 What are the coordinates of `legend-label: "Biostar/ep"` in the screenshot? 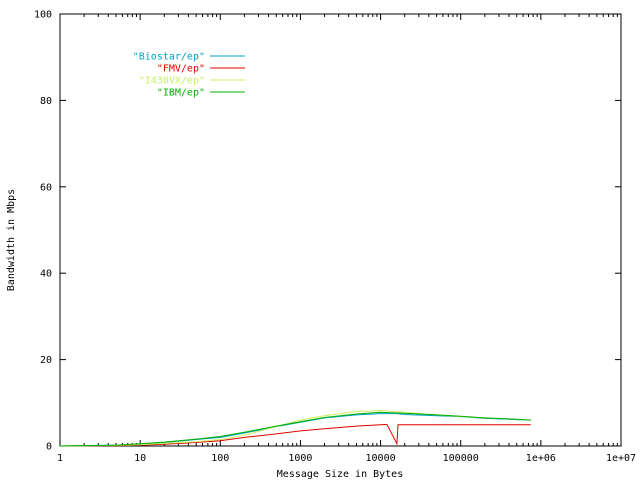 It's located at (169, 57).